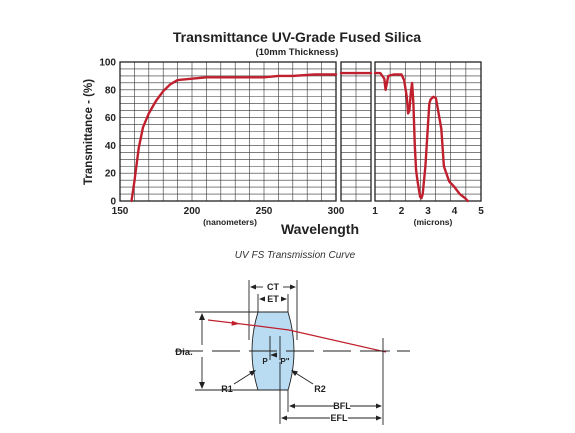  I want to click on r1-arrow-icon, so click(252, 373).